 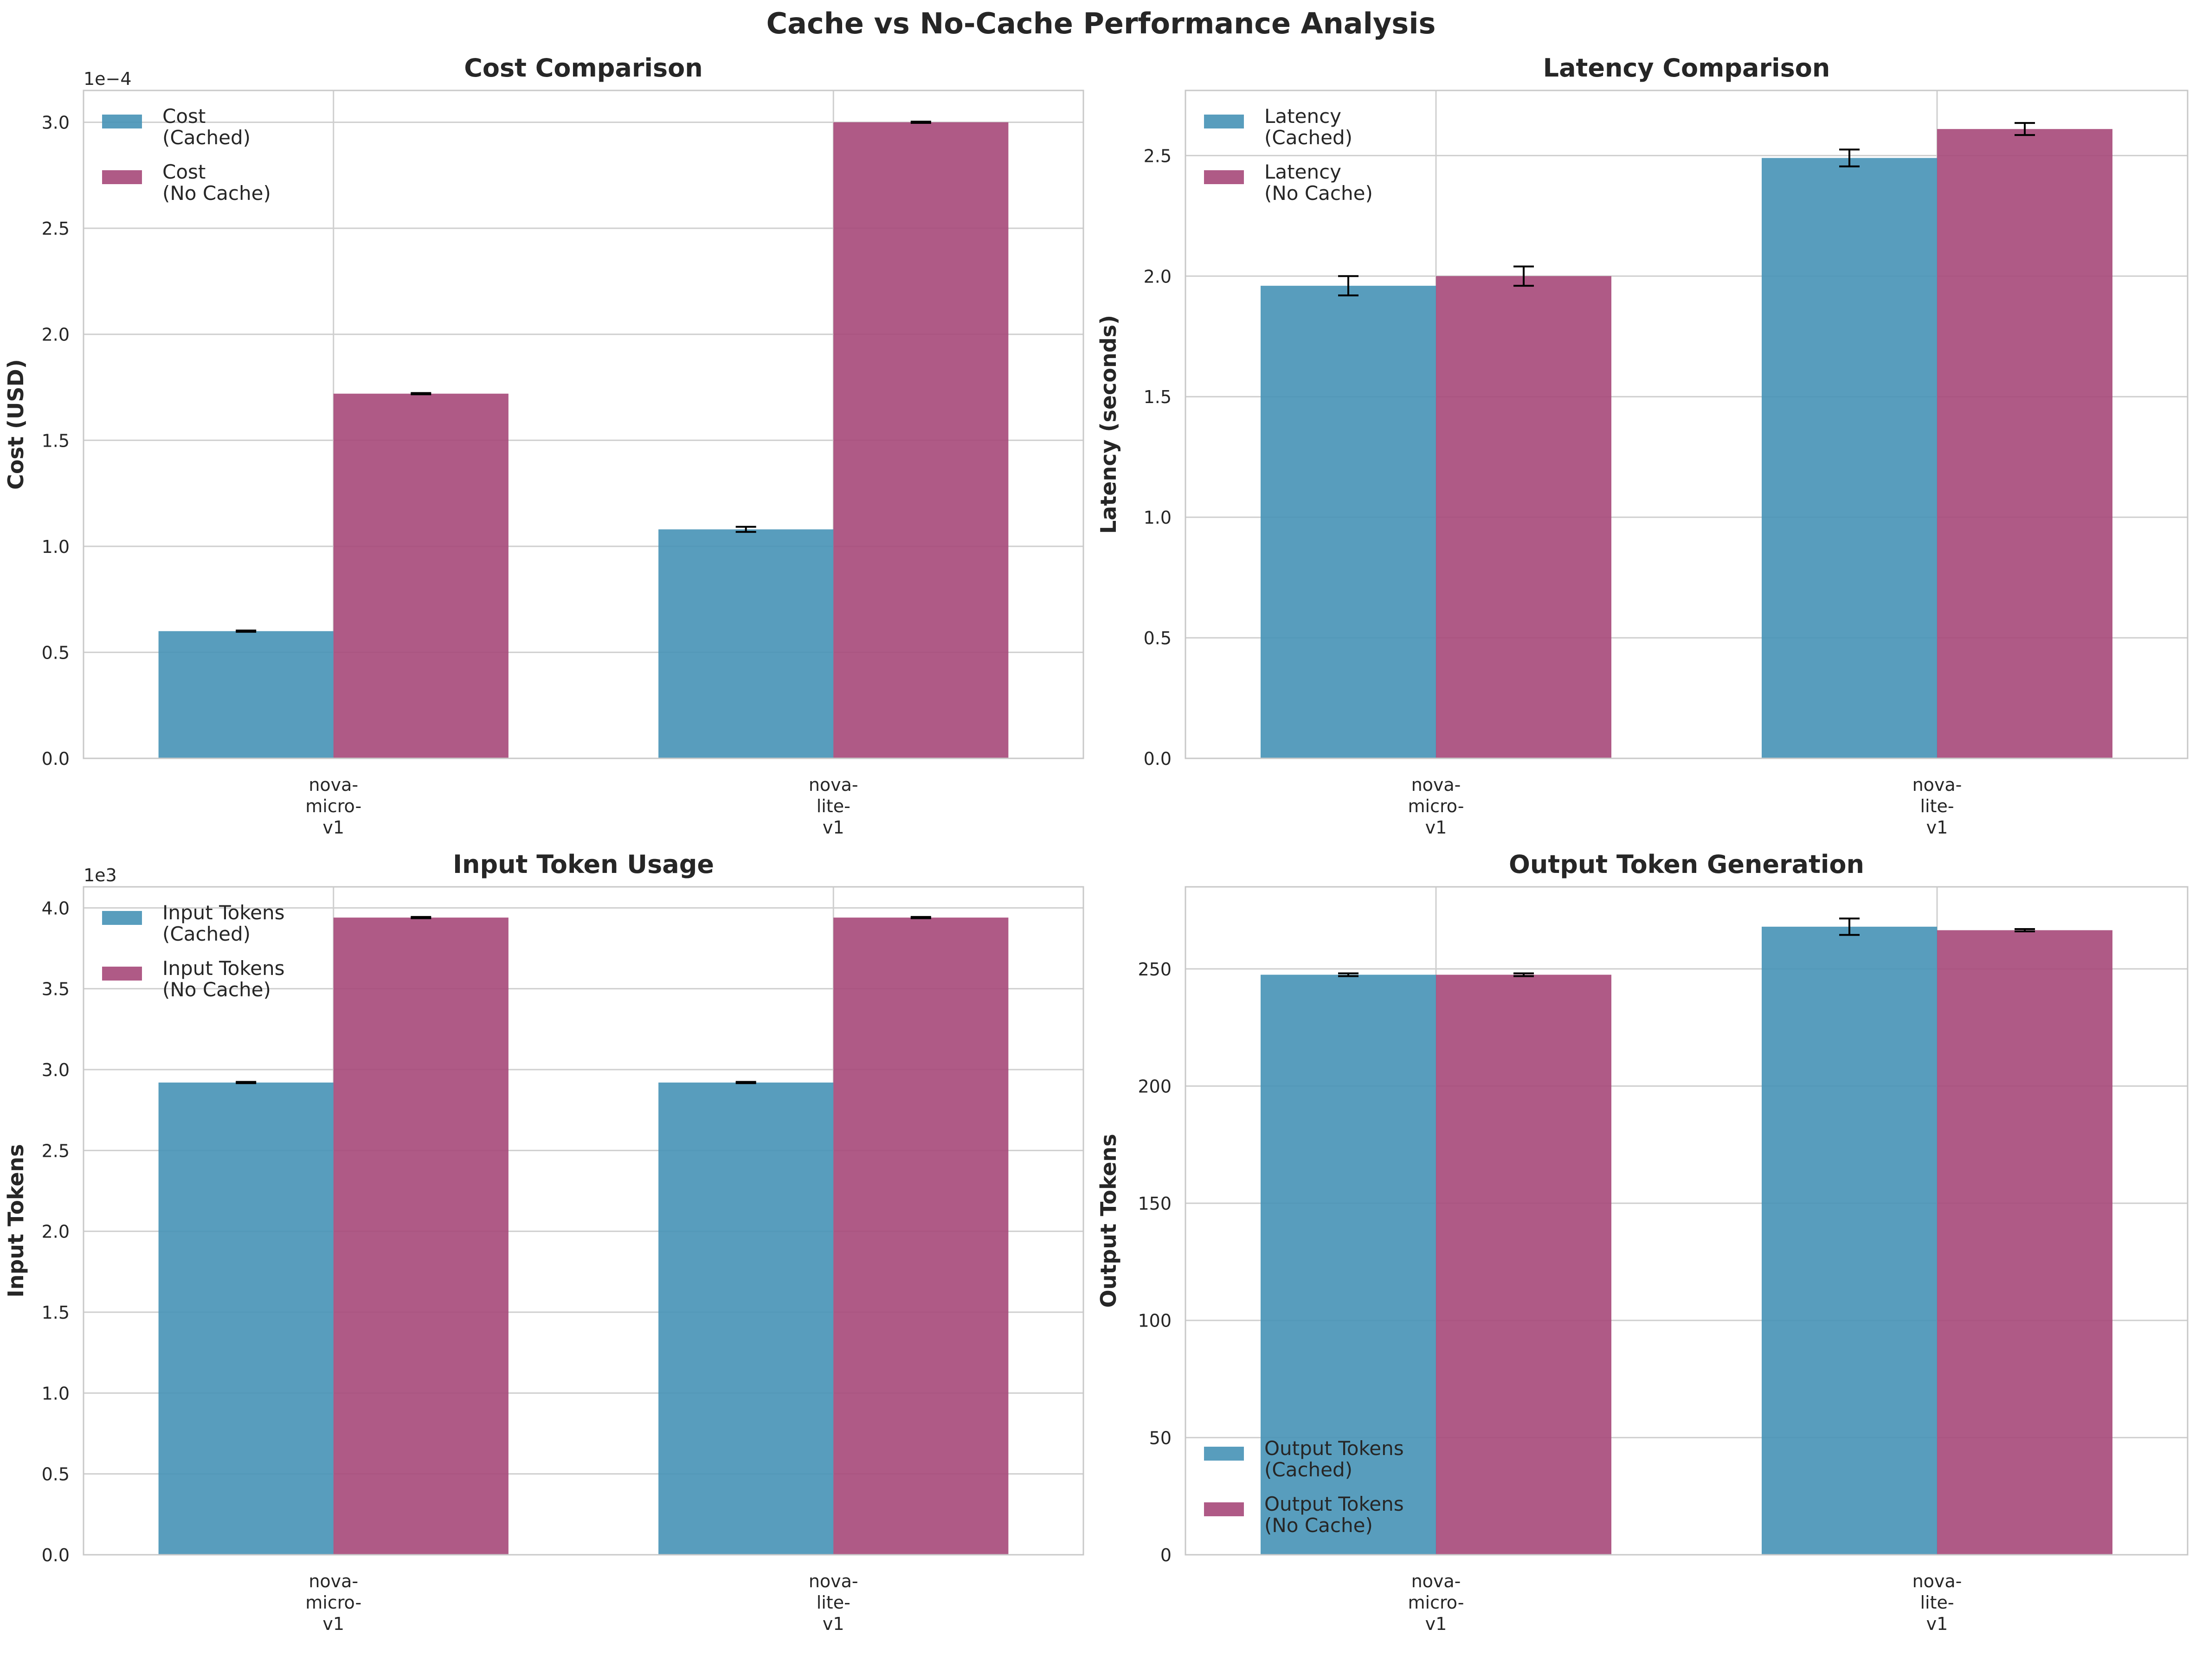 What do you see at coordinates (1101, 23) in the screenshot?
I see `figure-title: Cache vs No-Cache Performance Analysis` at bounding box center [1101, 23].